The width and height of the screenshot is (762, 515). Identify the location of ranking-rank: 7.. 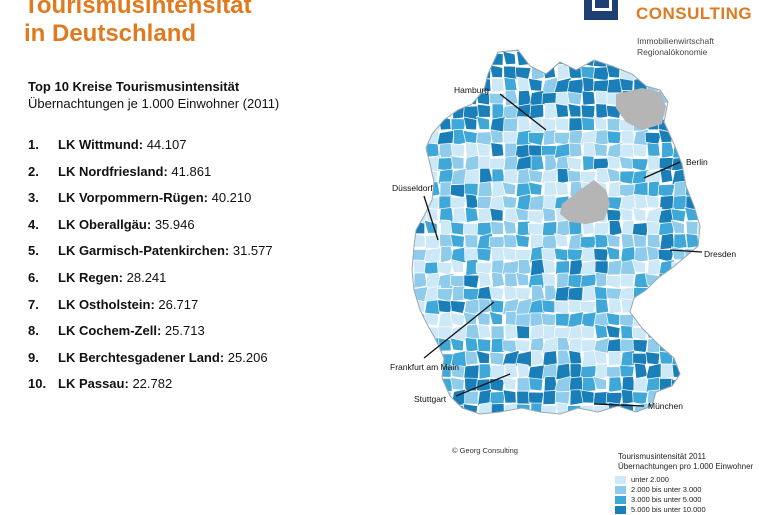
(33, 304).